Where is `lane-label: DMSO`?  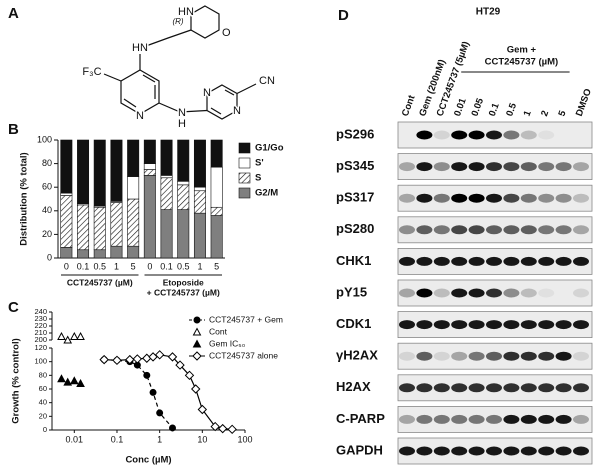 lane-label: DMSO is located at coordinates (584, 102).